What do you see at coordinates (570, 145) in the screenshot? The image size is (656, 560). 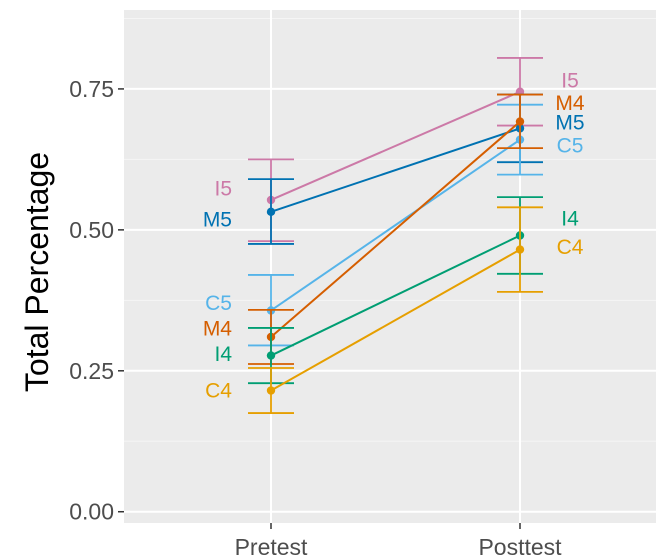 I see `series-label-c5-posttest: C5` at bounding box center [570, 145].